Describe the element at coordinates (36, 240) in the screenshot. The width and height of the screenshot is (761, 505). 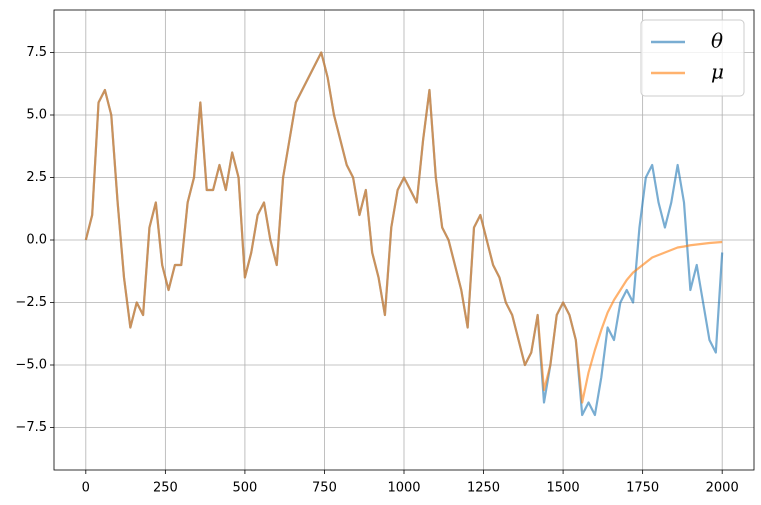
I see `y-tick-label: 0.0` at that location.